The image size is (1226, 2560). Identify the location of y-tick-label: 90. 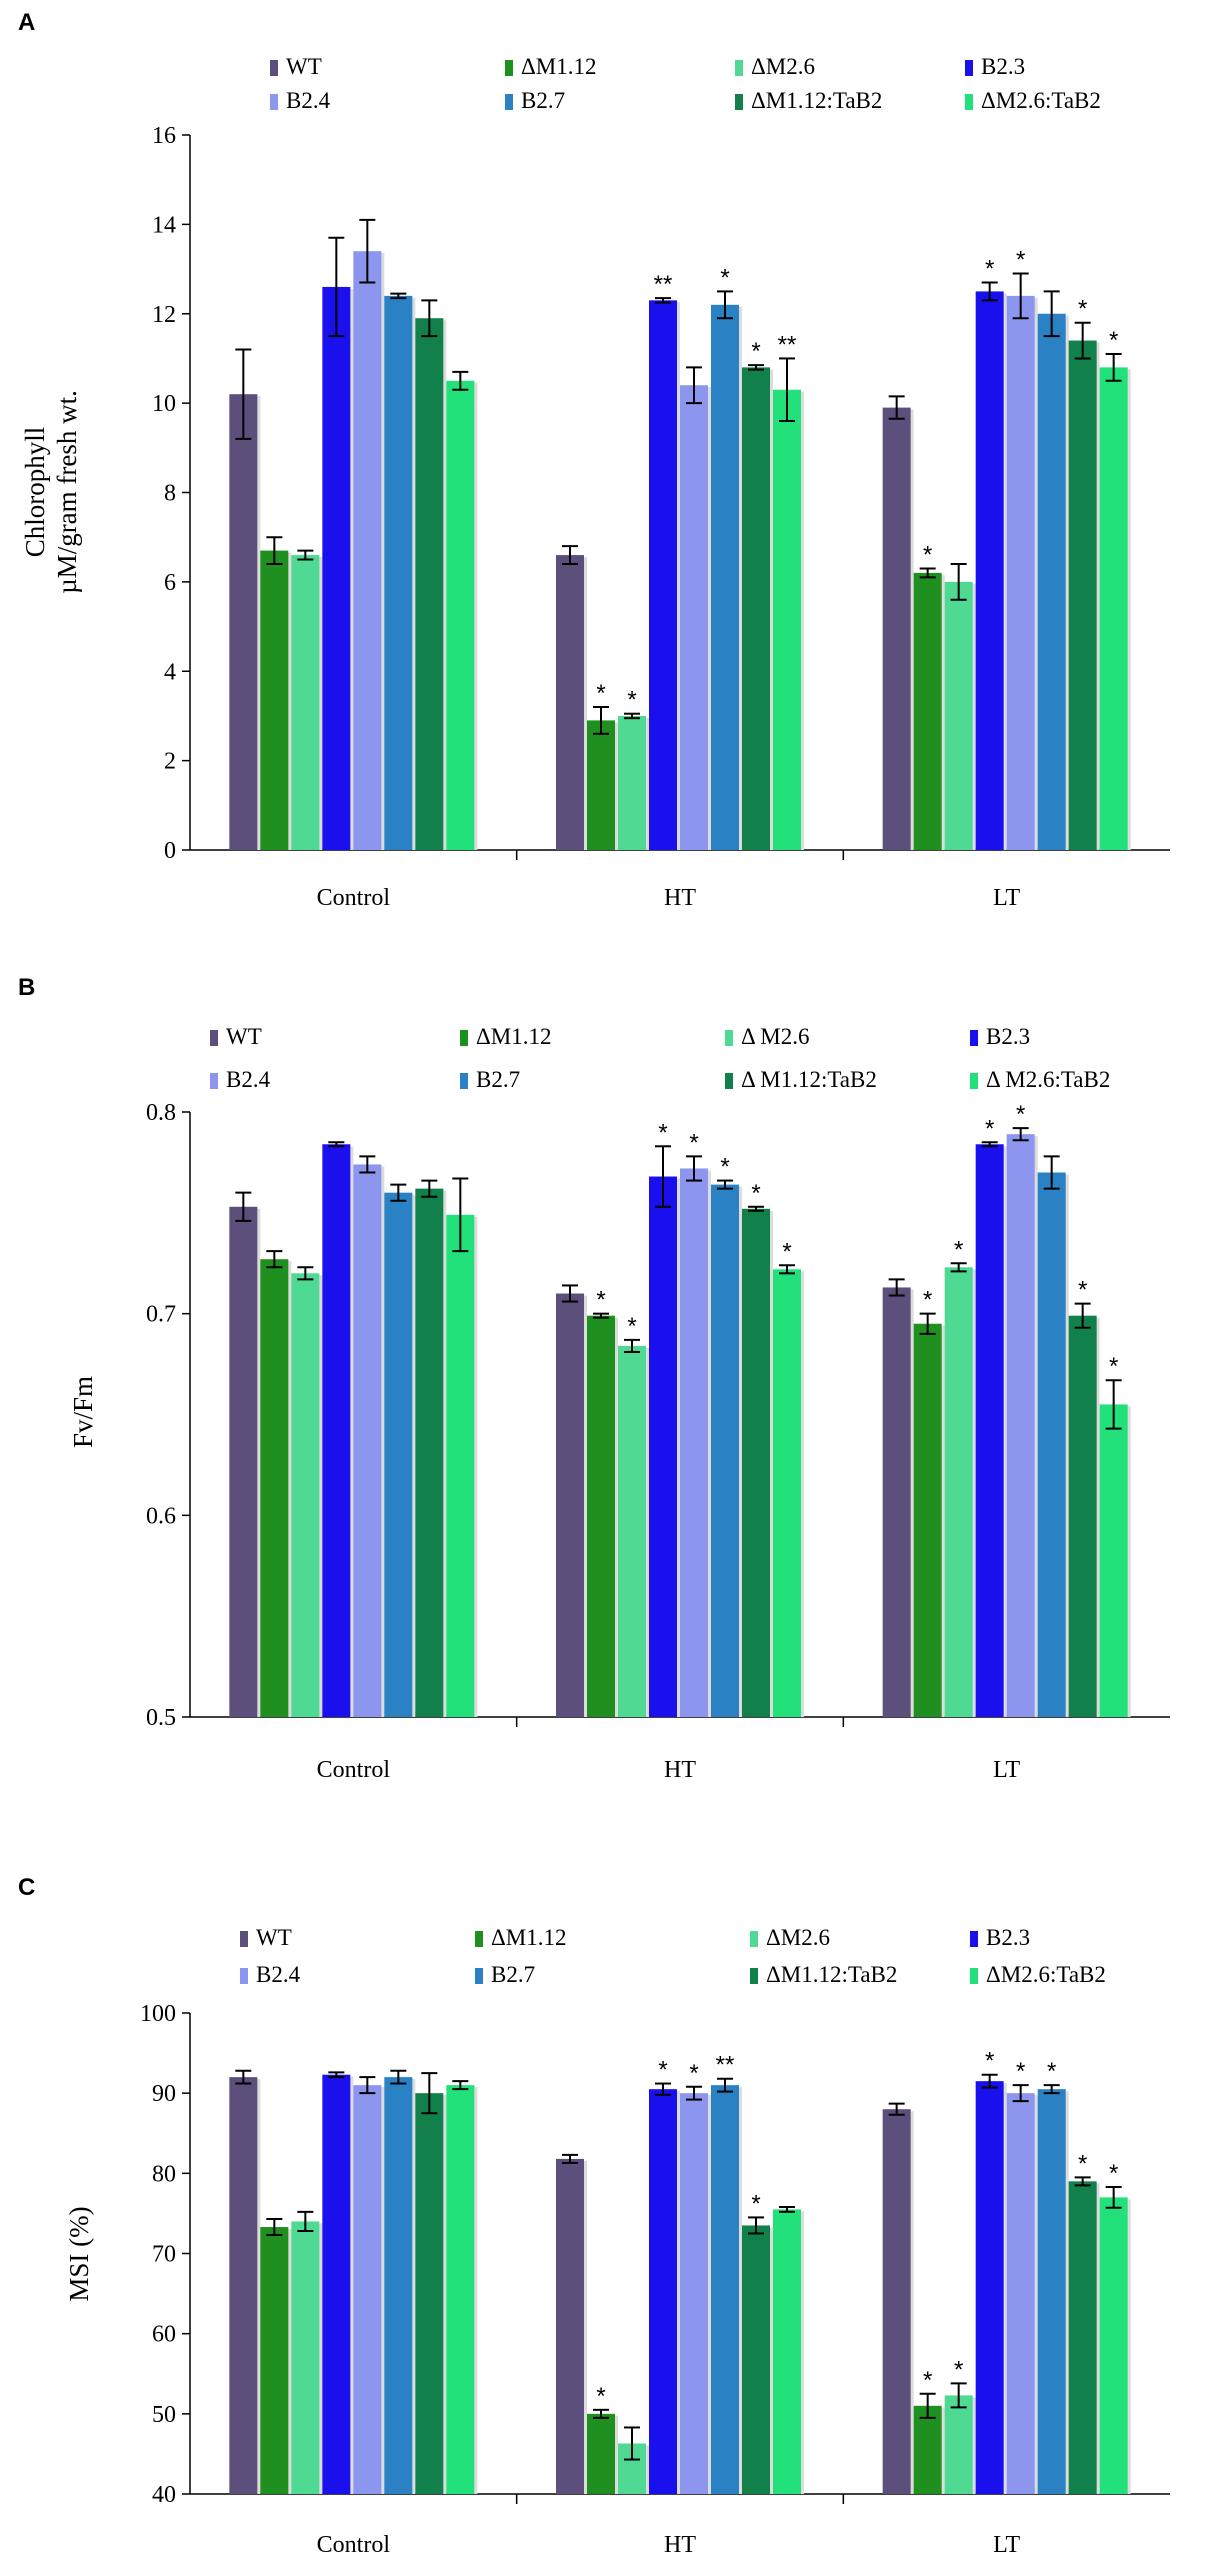
(164, 2094).